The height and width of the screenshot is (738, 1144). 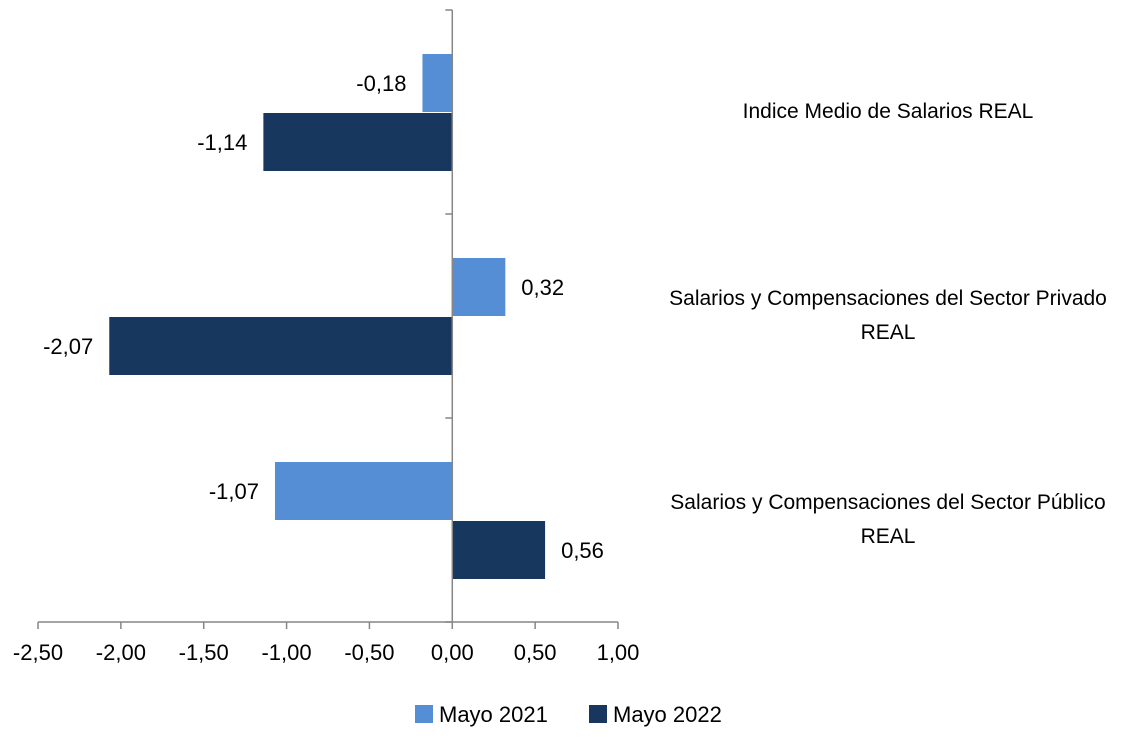 I want to click on category-label: Indice Medio de Salarios REAL, so click(x=888, y=111).